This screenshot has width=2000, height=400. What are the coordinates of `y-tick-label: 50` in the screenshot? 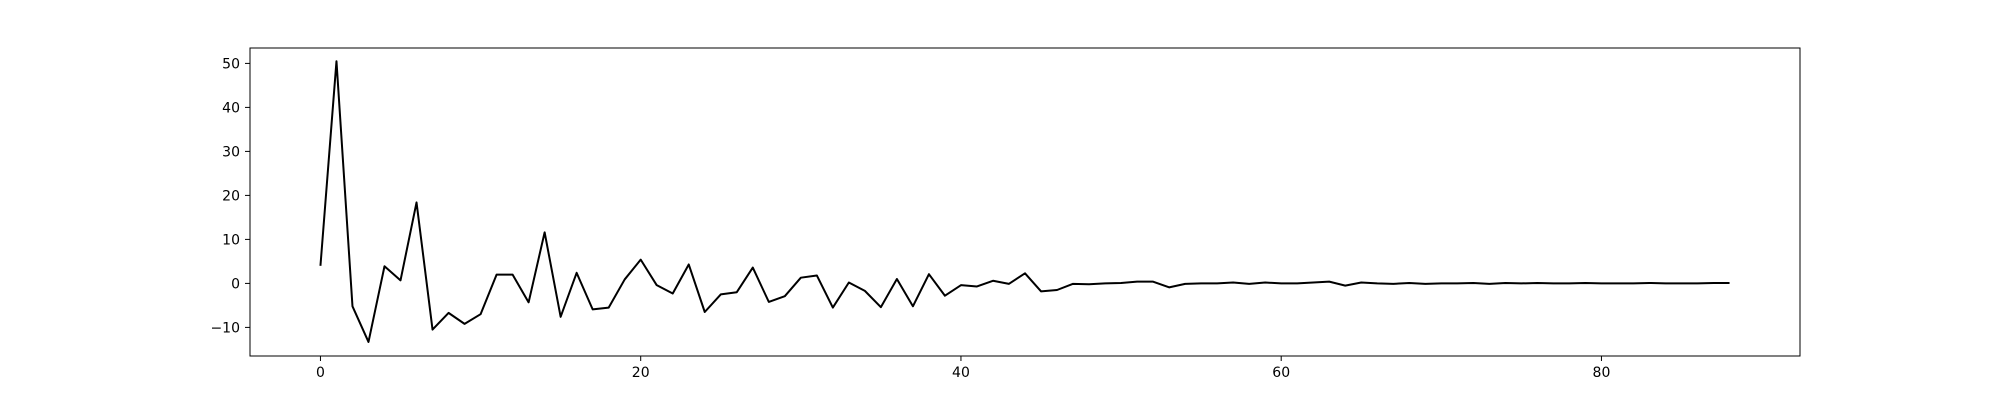 It's located at (231, 64).